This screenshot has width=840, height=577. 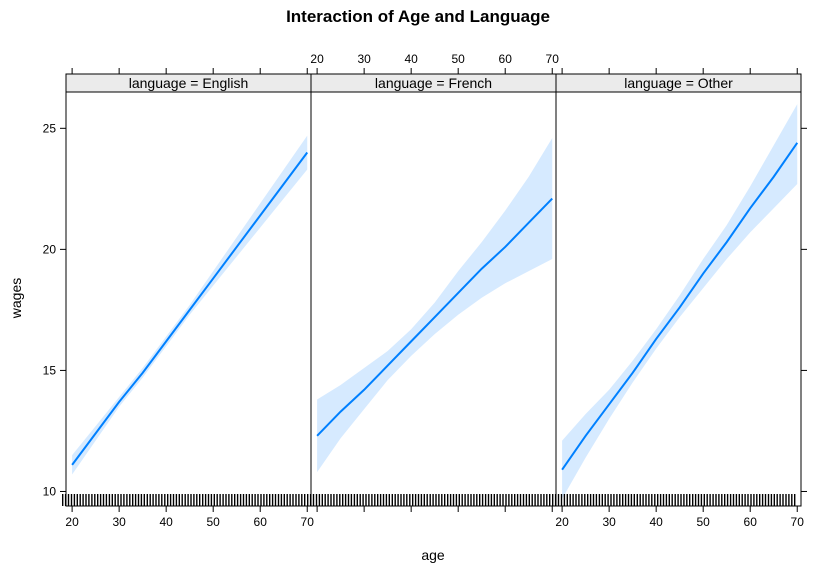 I want to click on strip-label: language = French, so click(x=433, y=83).